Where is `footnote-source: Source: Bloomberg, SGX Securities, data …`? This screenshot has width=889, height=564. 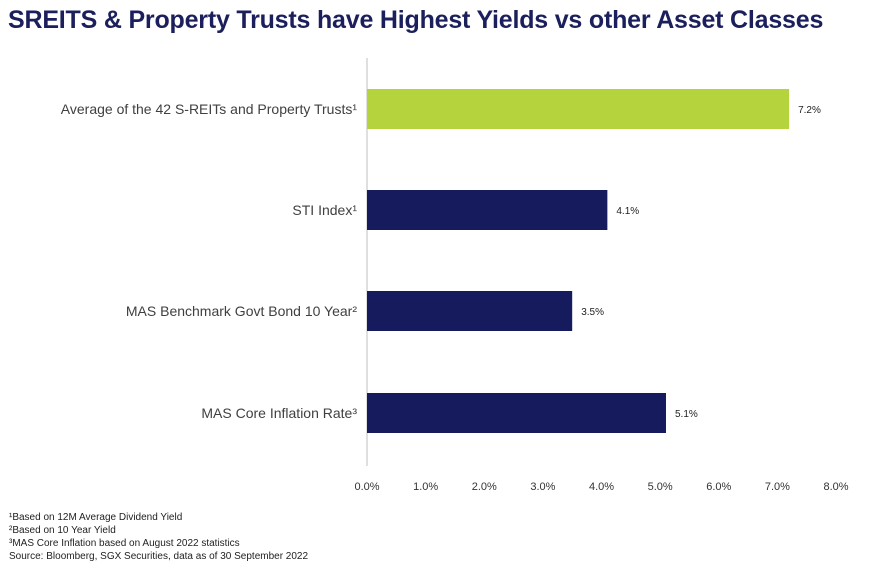
footnote-source: Source: Bloomberg, SGX Securities, data … is located at coordinates (159, 556).